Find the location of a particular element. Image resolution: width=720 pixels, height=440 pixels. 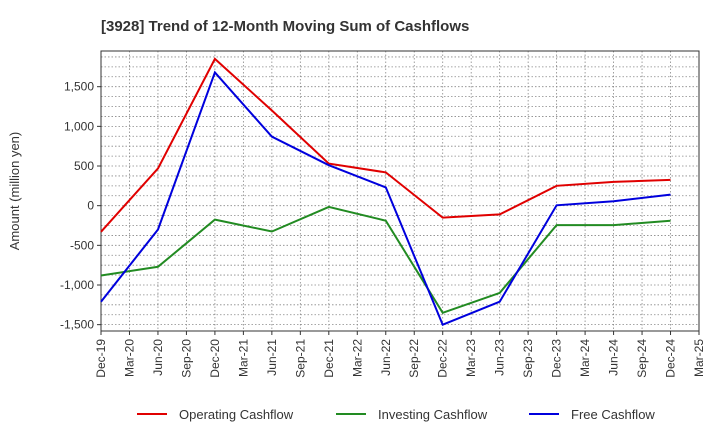

y-tick-label: 1,500 is located at coordinates (79, 87).